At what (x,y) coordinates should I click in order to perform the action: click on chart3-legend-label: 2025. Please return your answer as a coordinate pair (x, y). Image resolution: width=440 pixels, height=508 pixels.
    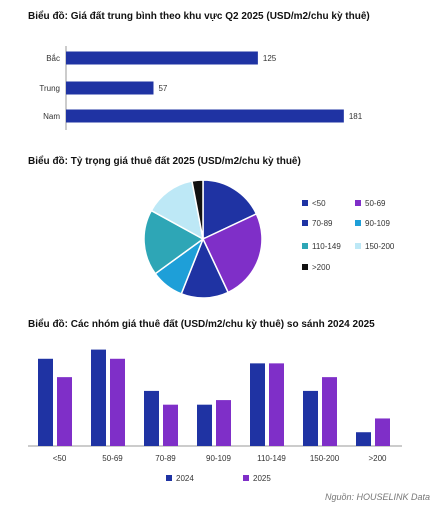
    Looking at the image, I should click on (262, 478).